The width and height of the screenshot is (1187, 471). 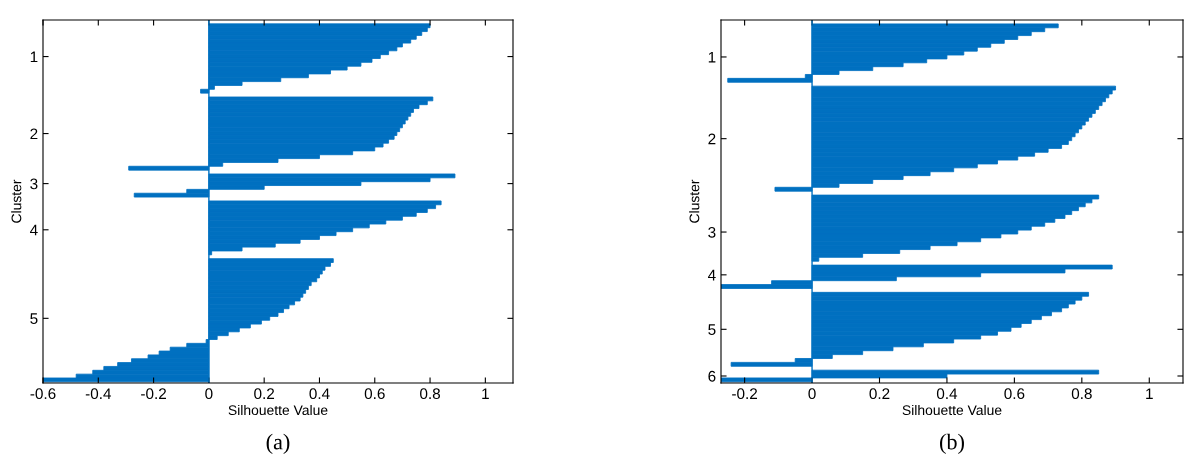 I want to click on y-tick-label: 6, so click(x=712, y=376).